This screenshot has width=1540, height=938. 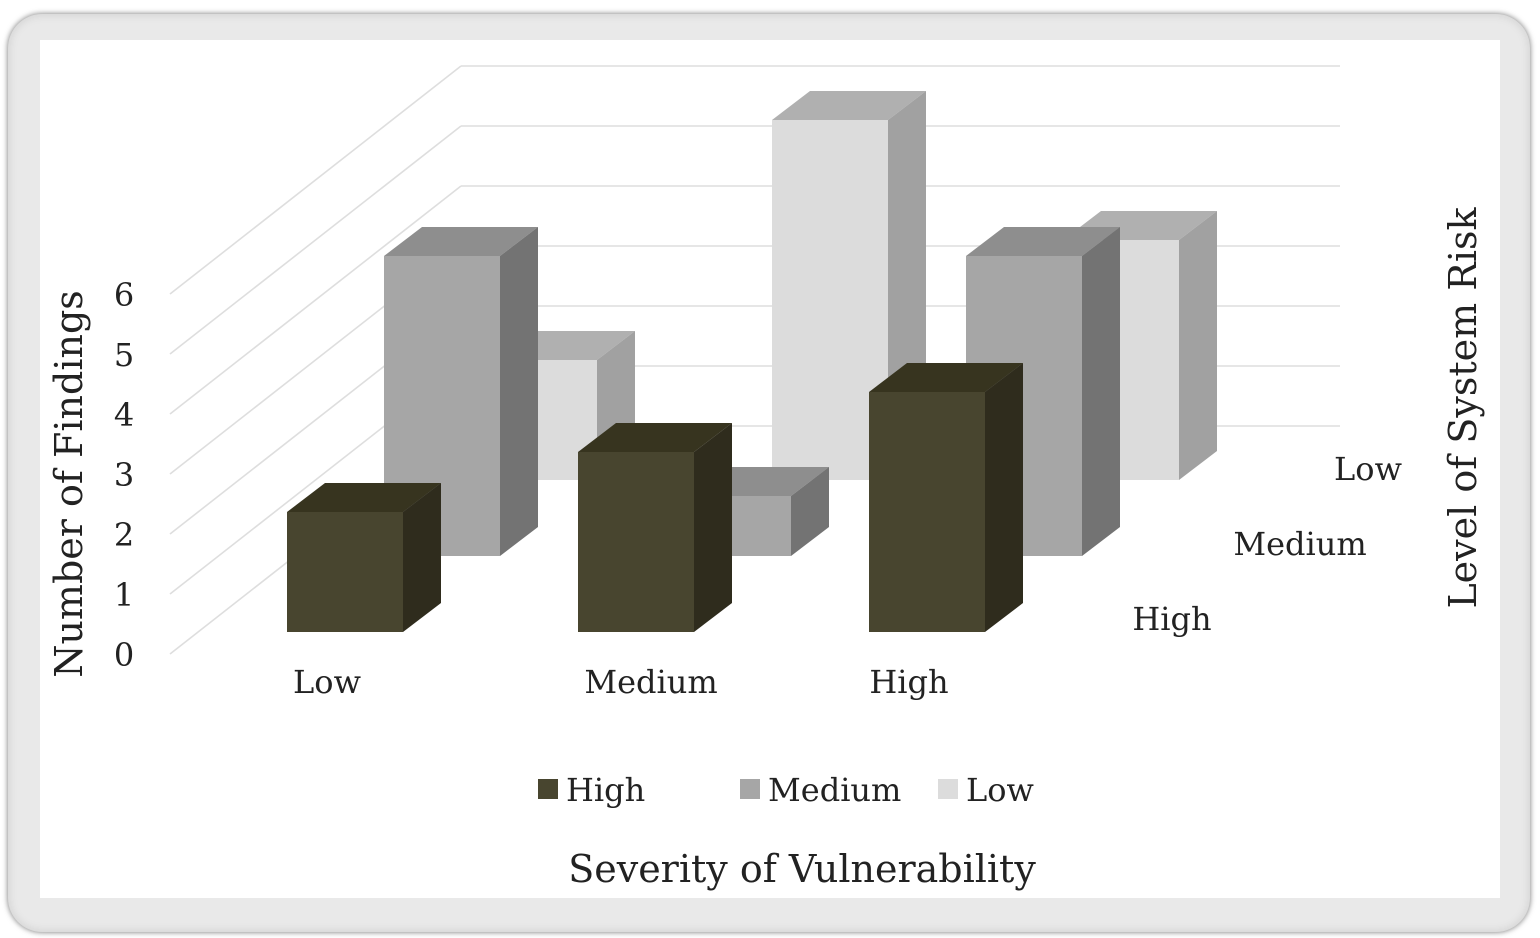 I want to click on x-category-labels: Low Medium High, so click(x=621, y=682).